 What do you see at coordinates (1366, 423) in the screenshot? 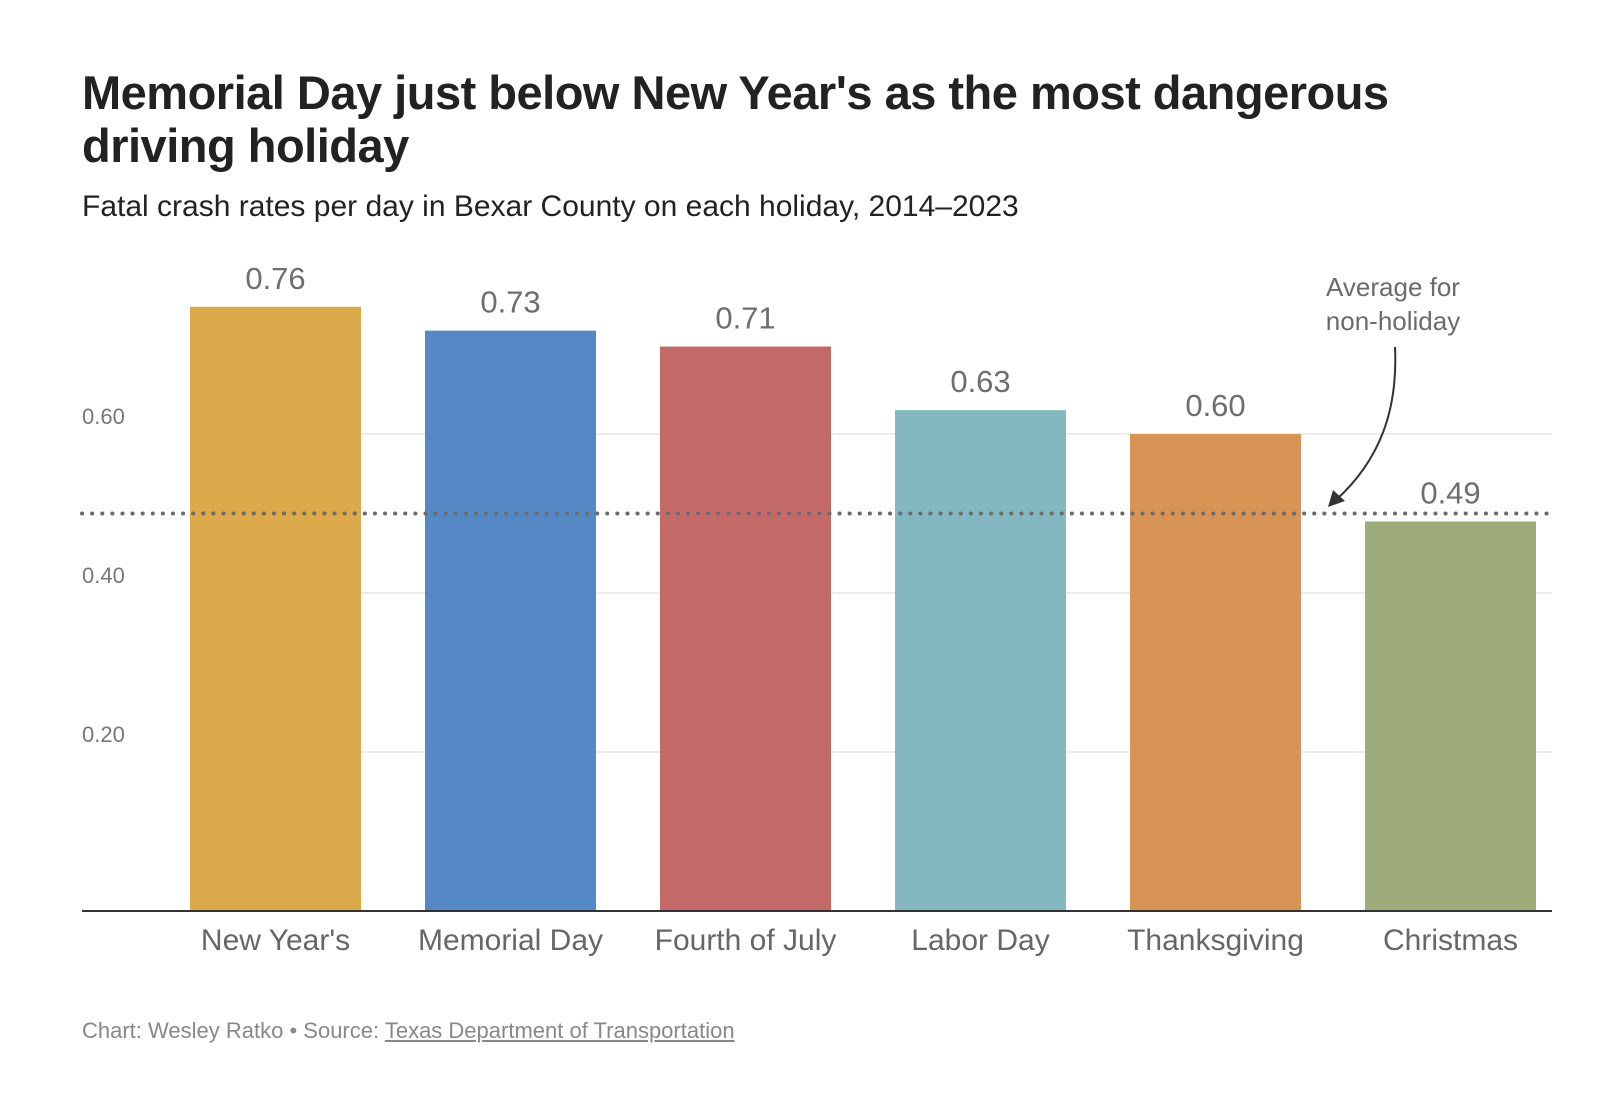
I see `annotation-arrow-line` at bounding box center [1366, 423].